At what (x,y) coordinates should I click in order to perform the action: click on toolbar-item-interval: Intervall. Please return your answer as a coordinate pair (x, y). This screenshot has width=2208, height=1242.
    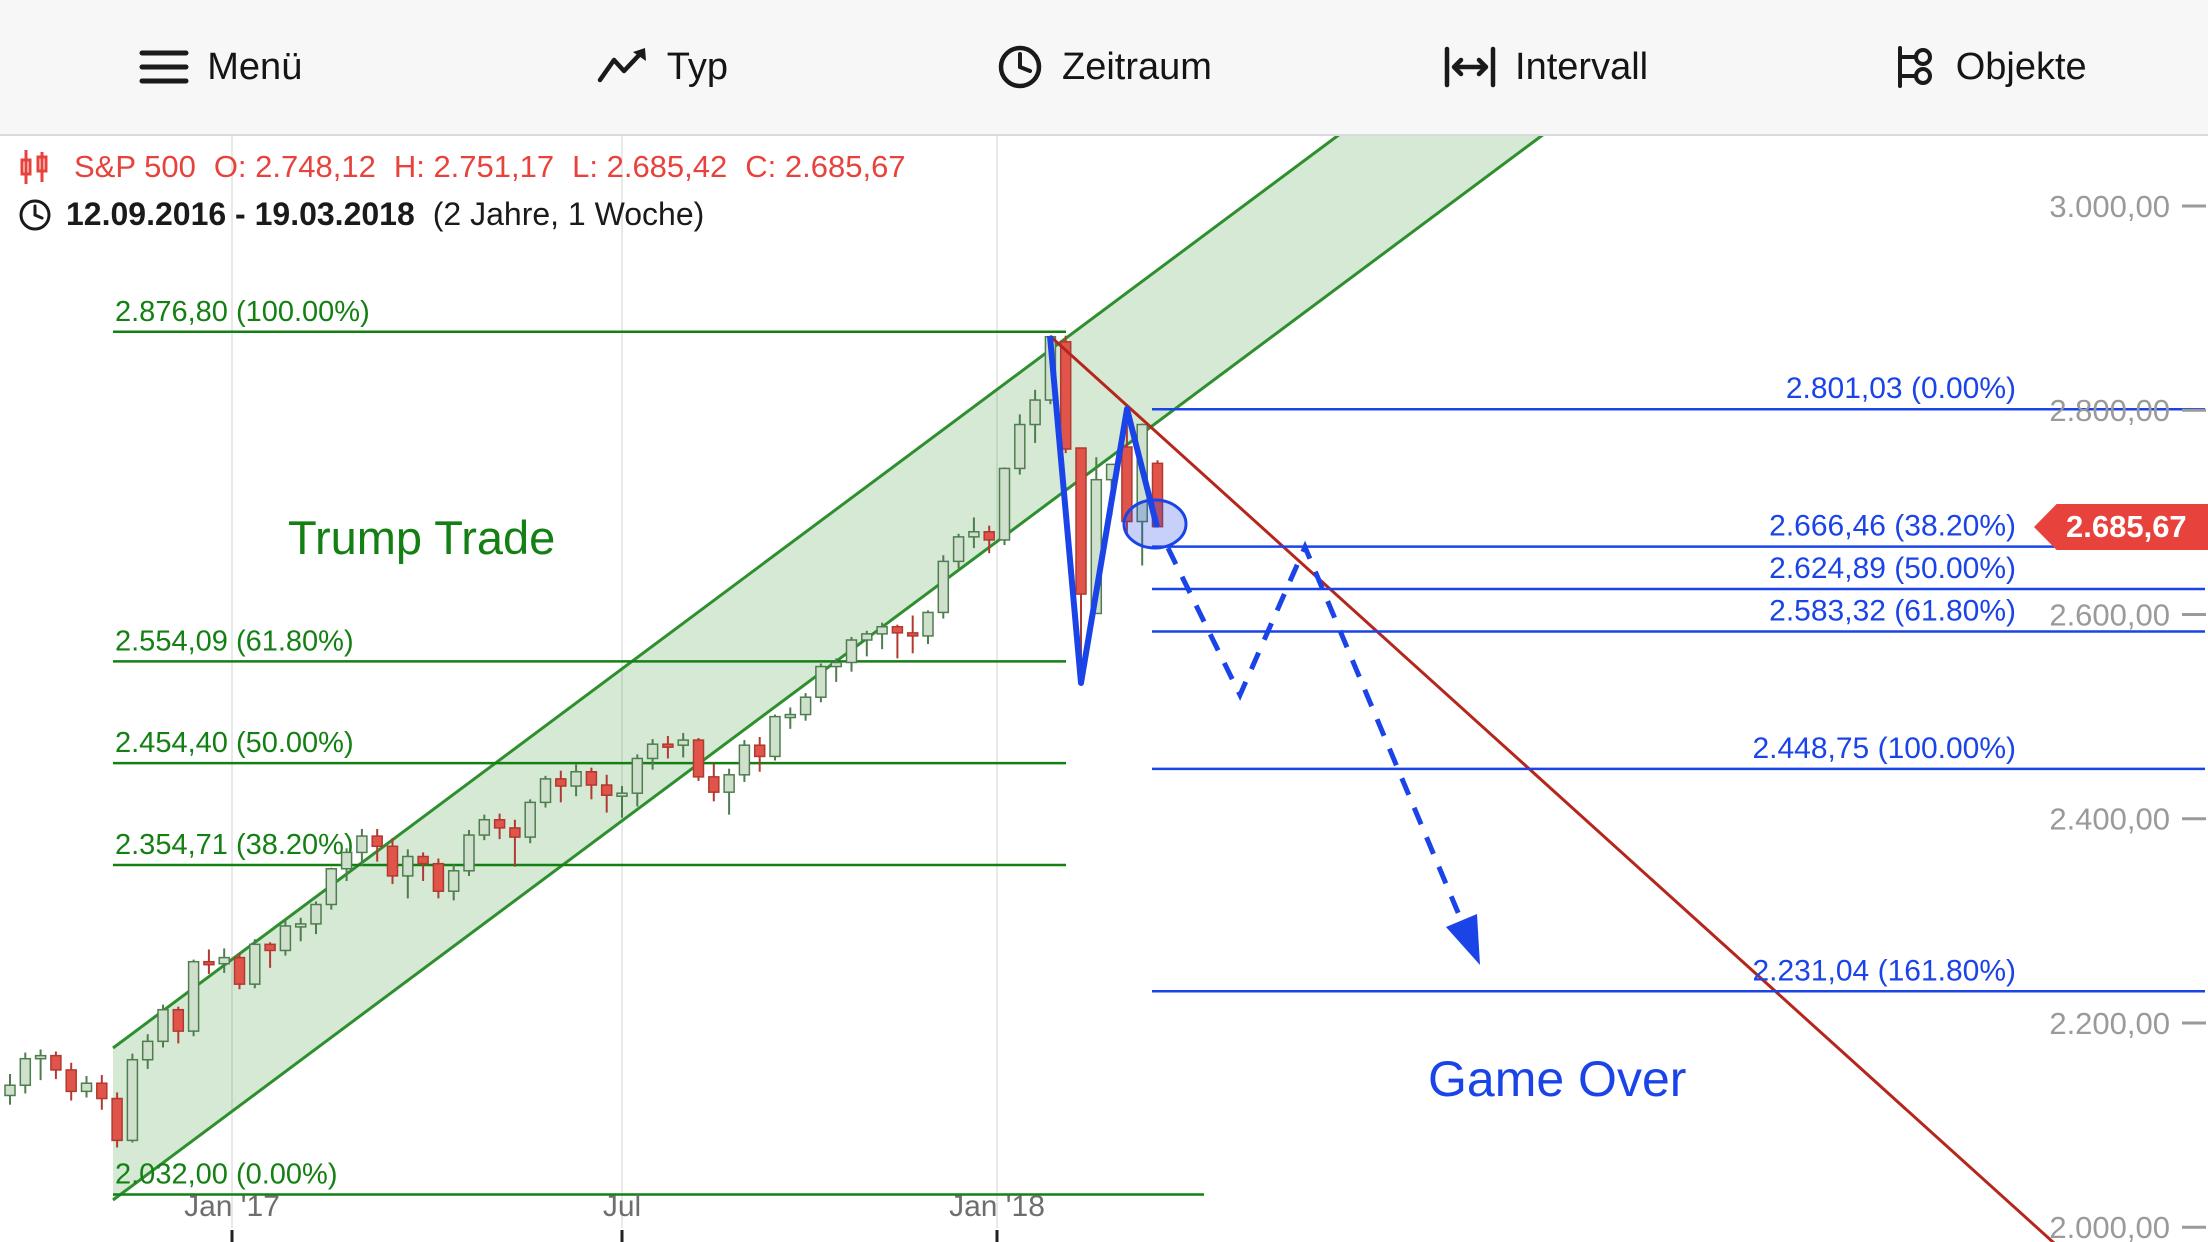
    Looking at the image, I should click on (1546, 67).